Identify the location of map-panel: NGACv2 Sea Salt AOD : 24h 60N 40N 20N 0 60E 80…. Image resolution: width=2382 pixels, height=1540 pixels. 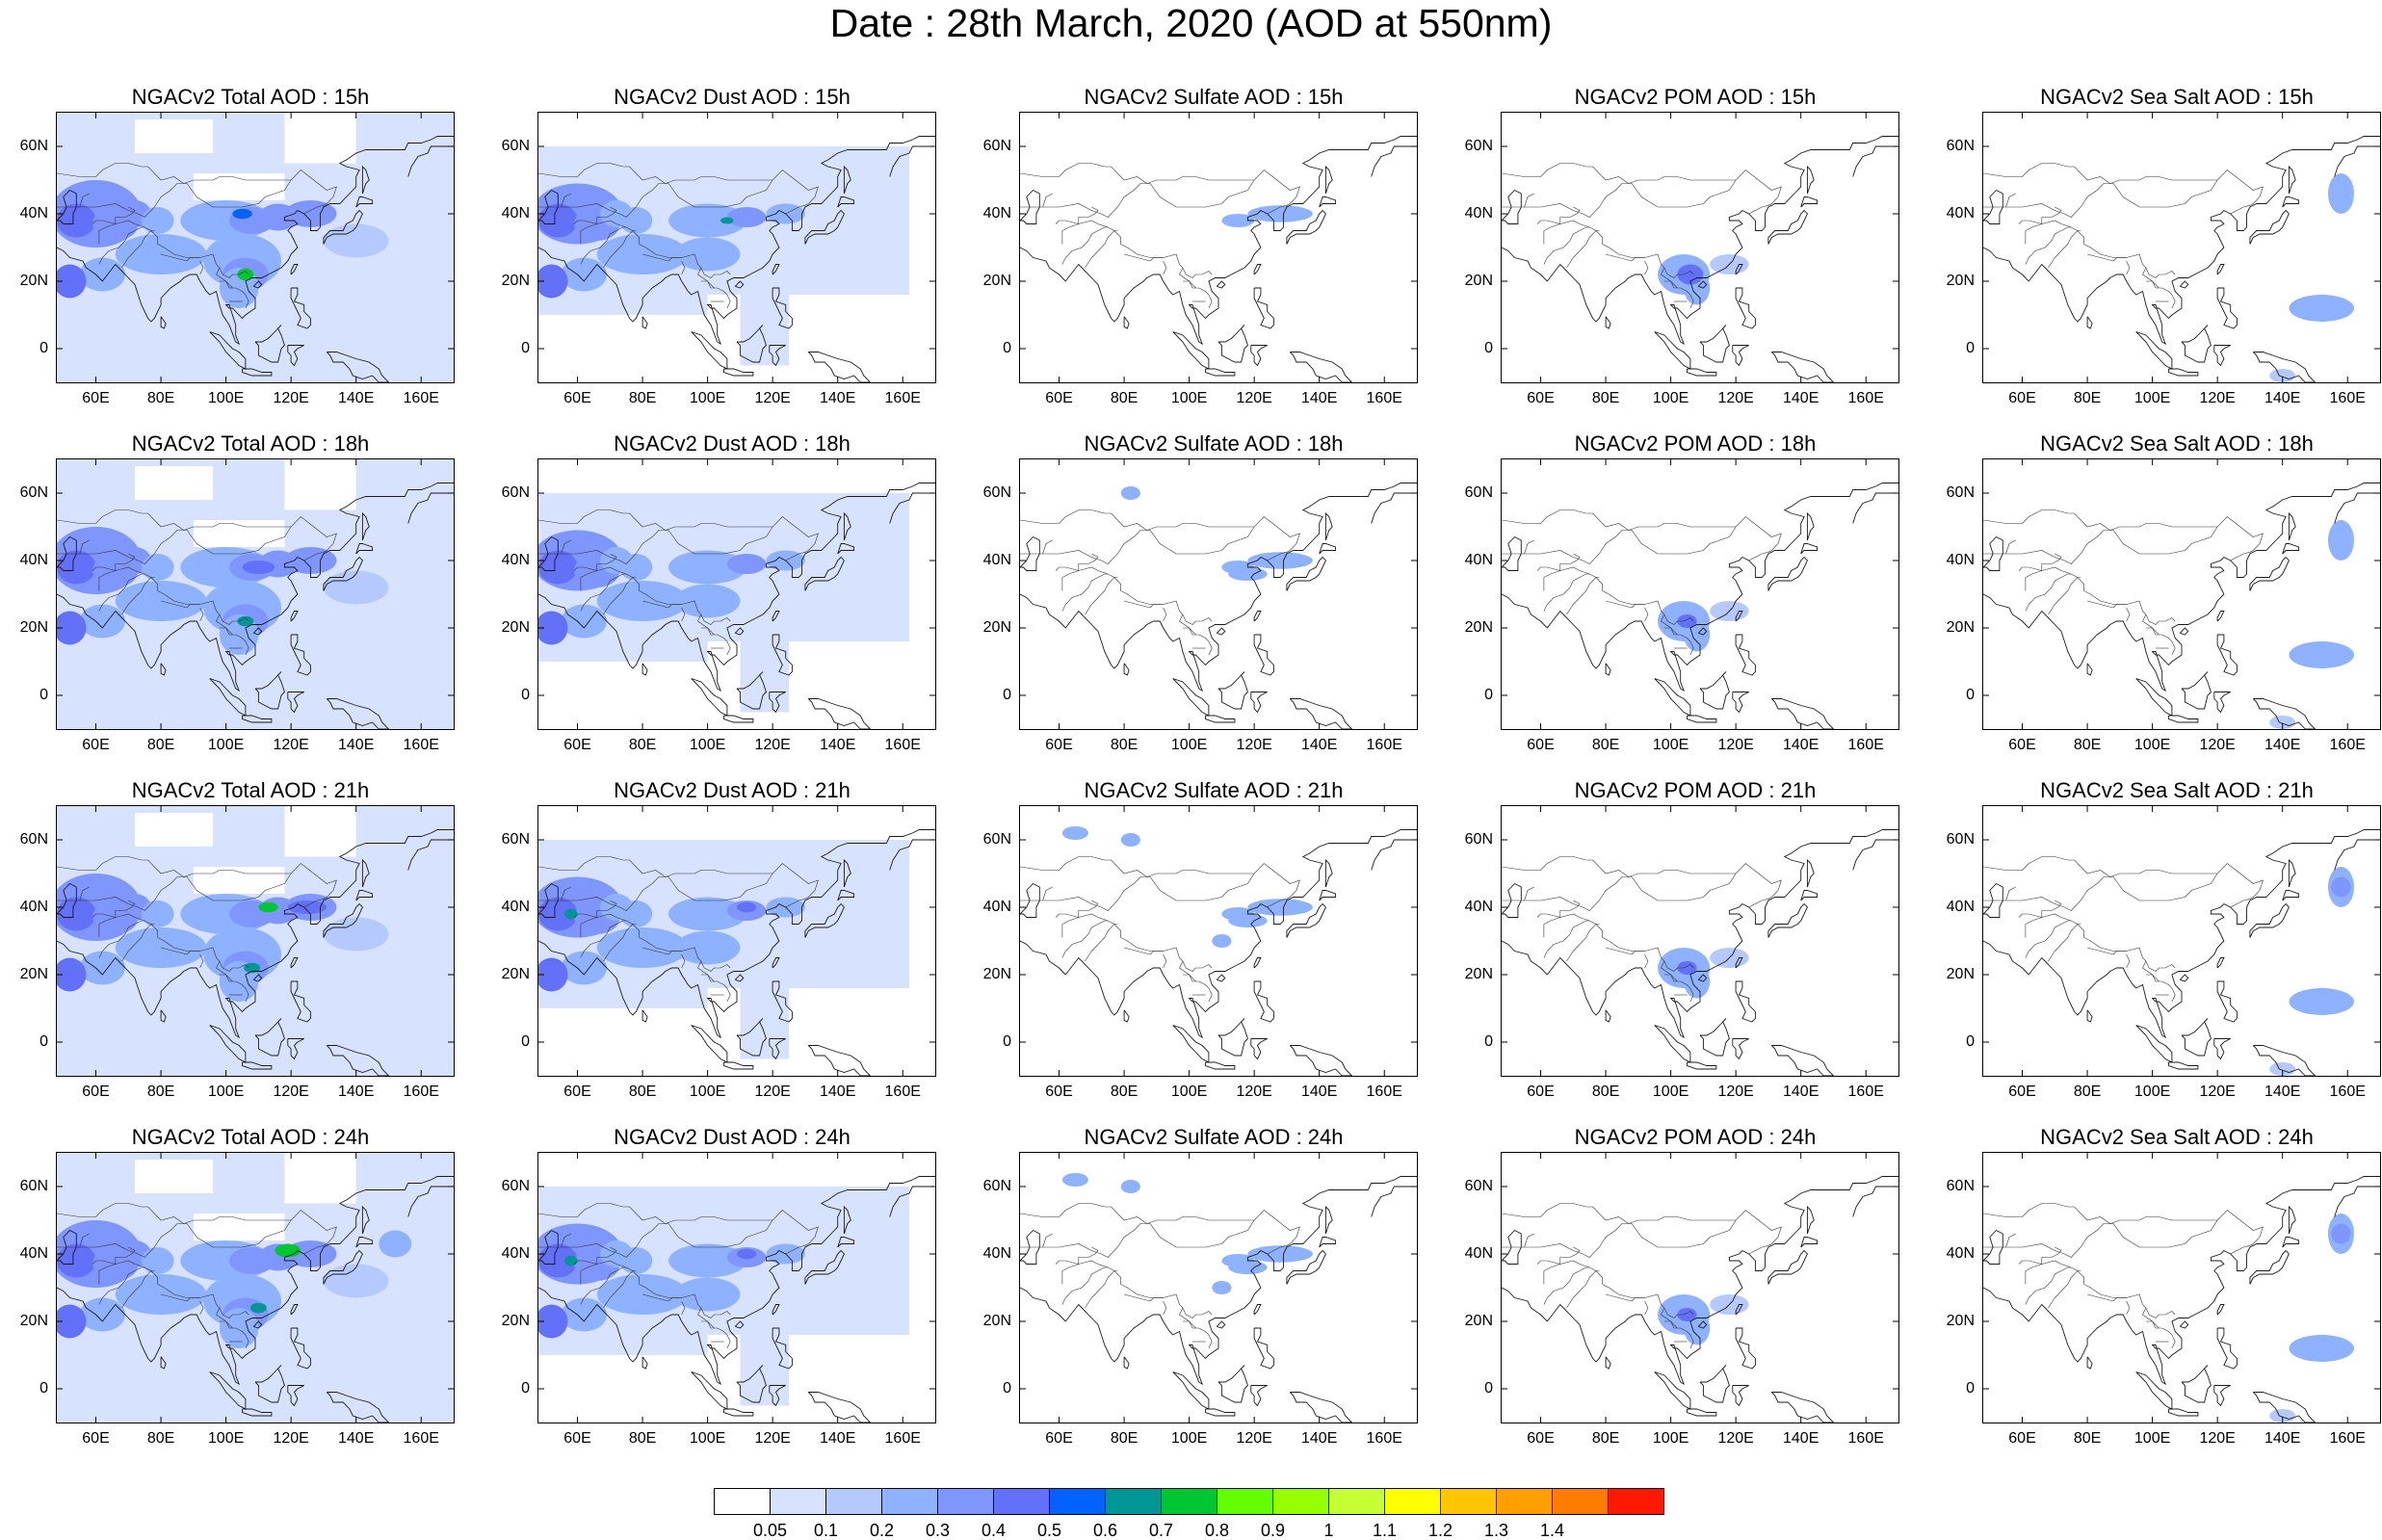
(2159, 1298).